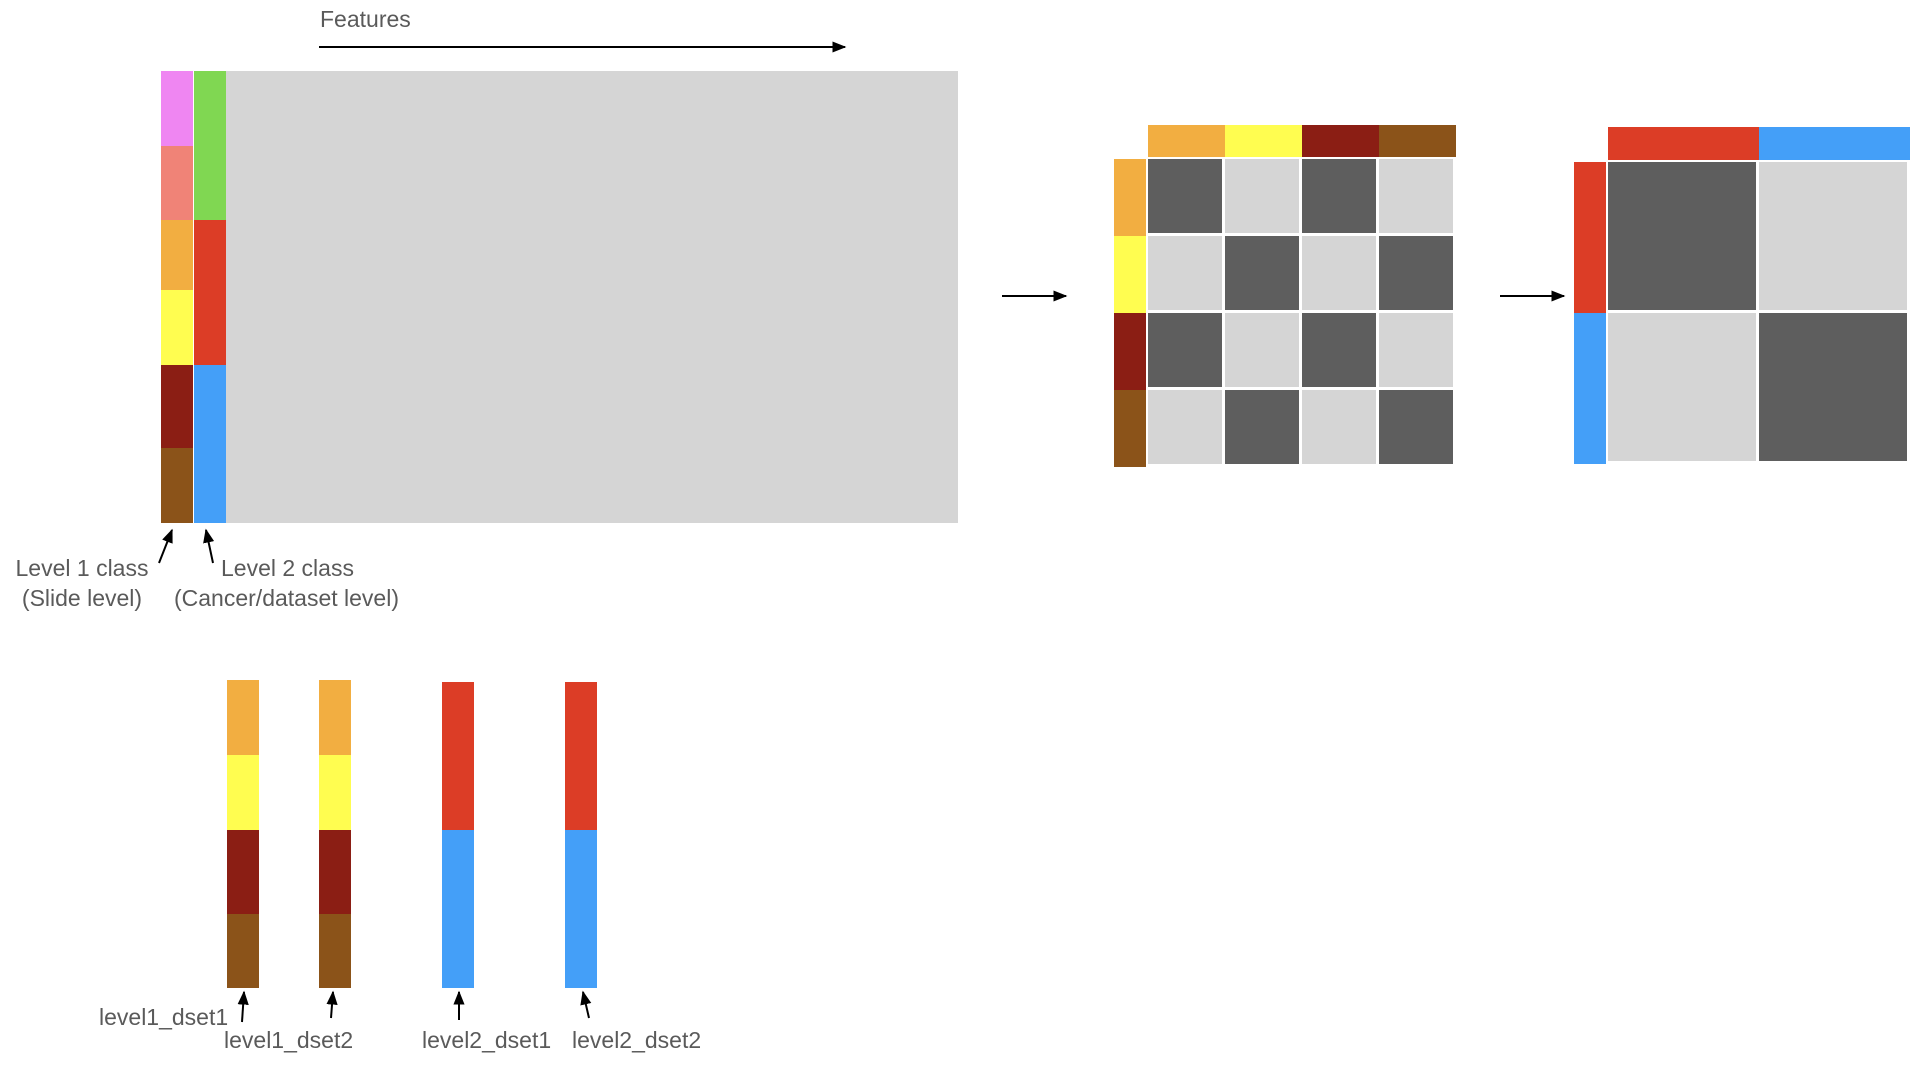  I want to click on matrix4-left-class-yellow, so click(1130, 274).